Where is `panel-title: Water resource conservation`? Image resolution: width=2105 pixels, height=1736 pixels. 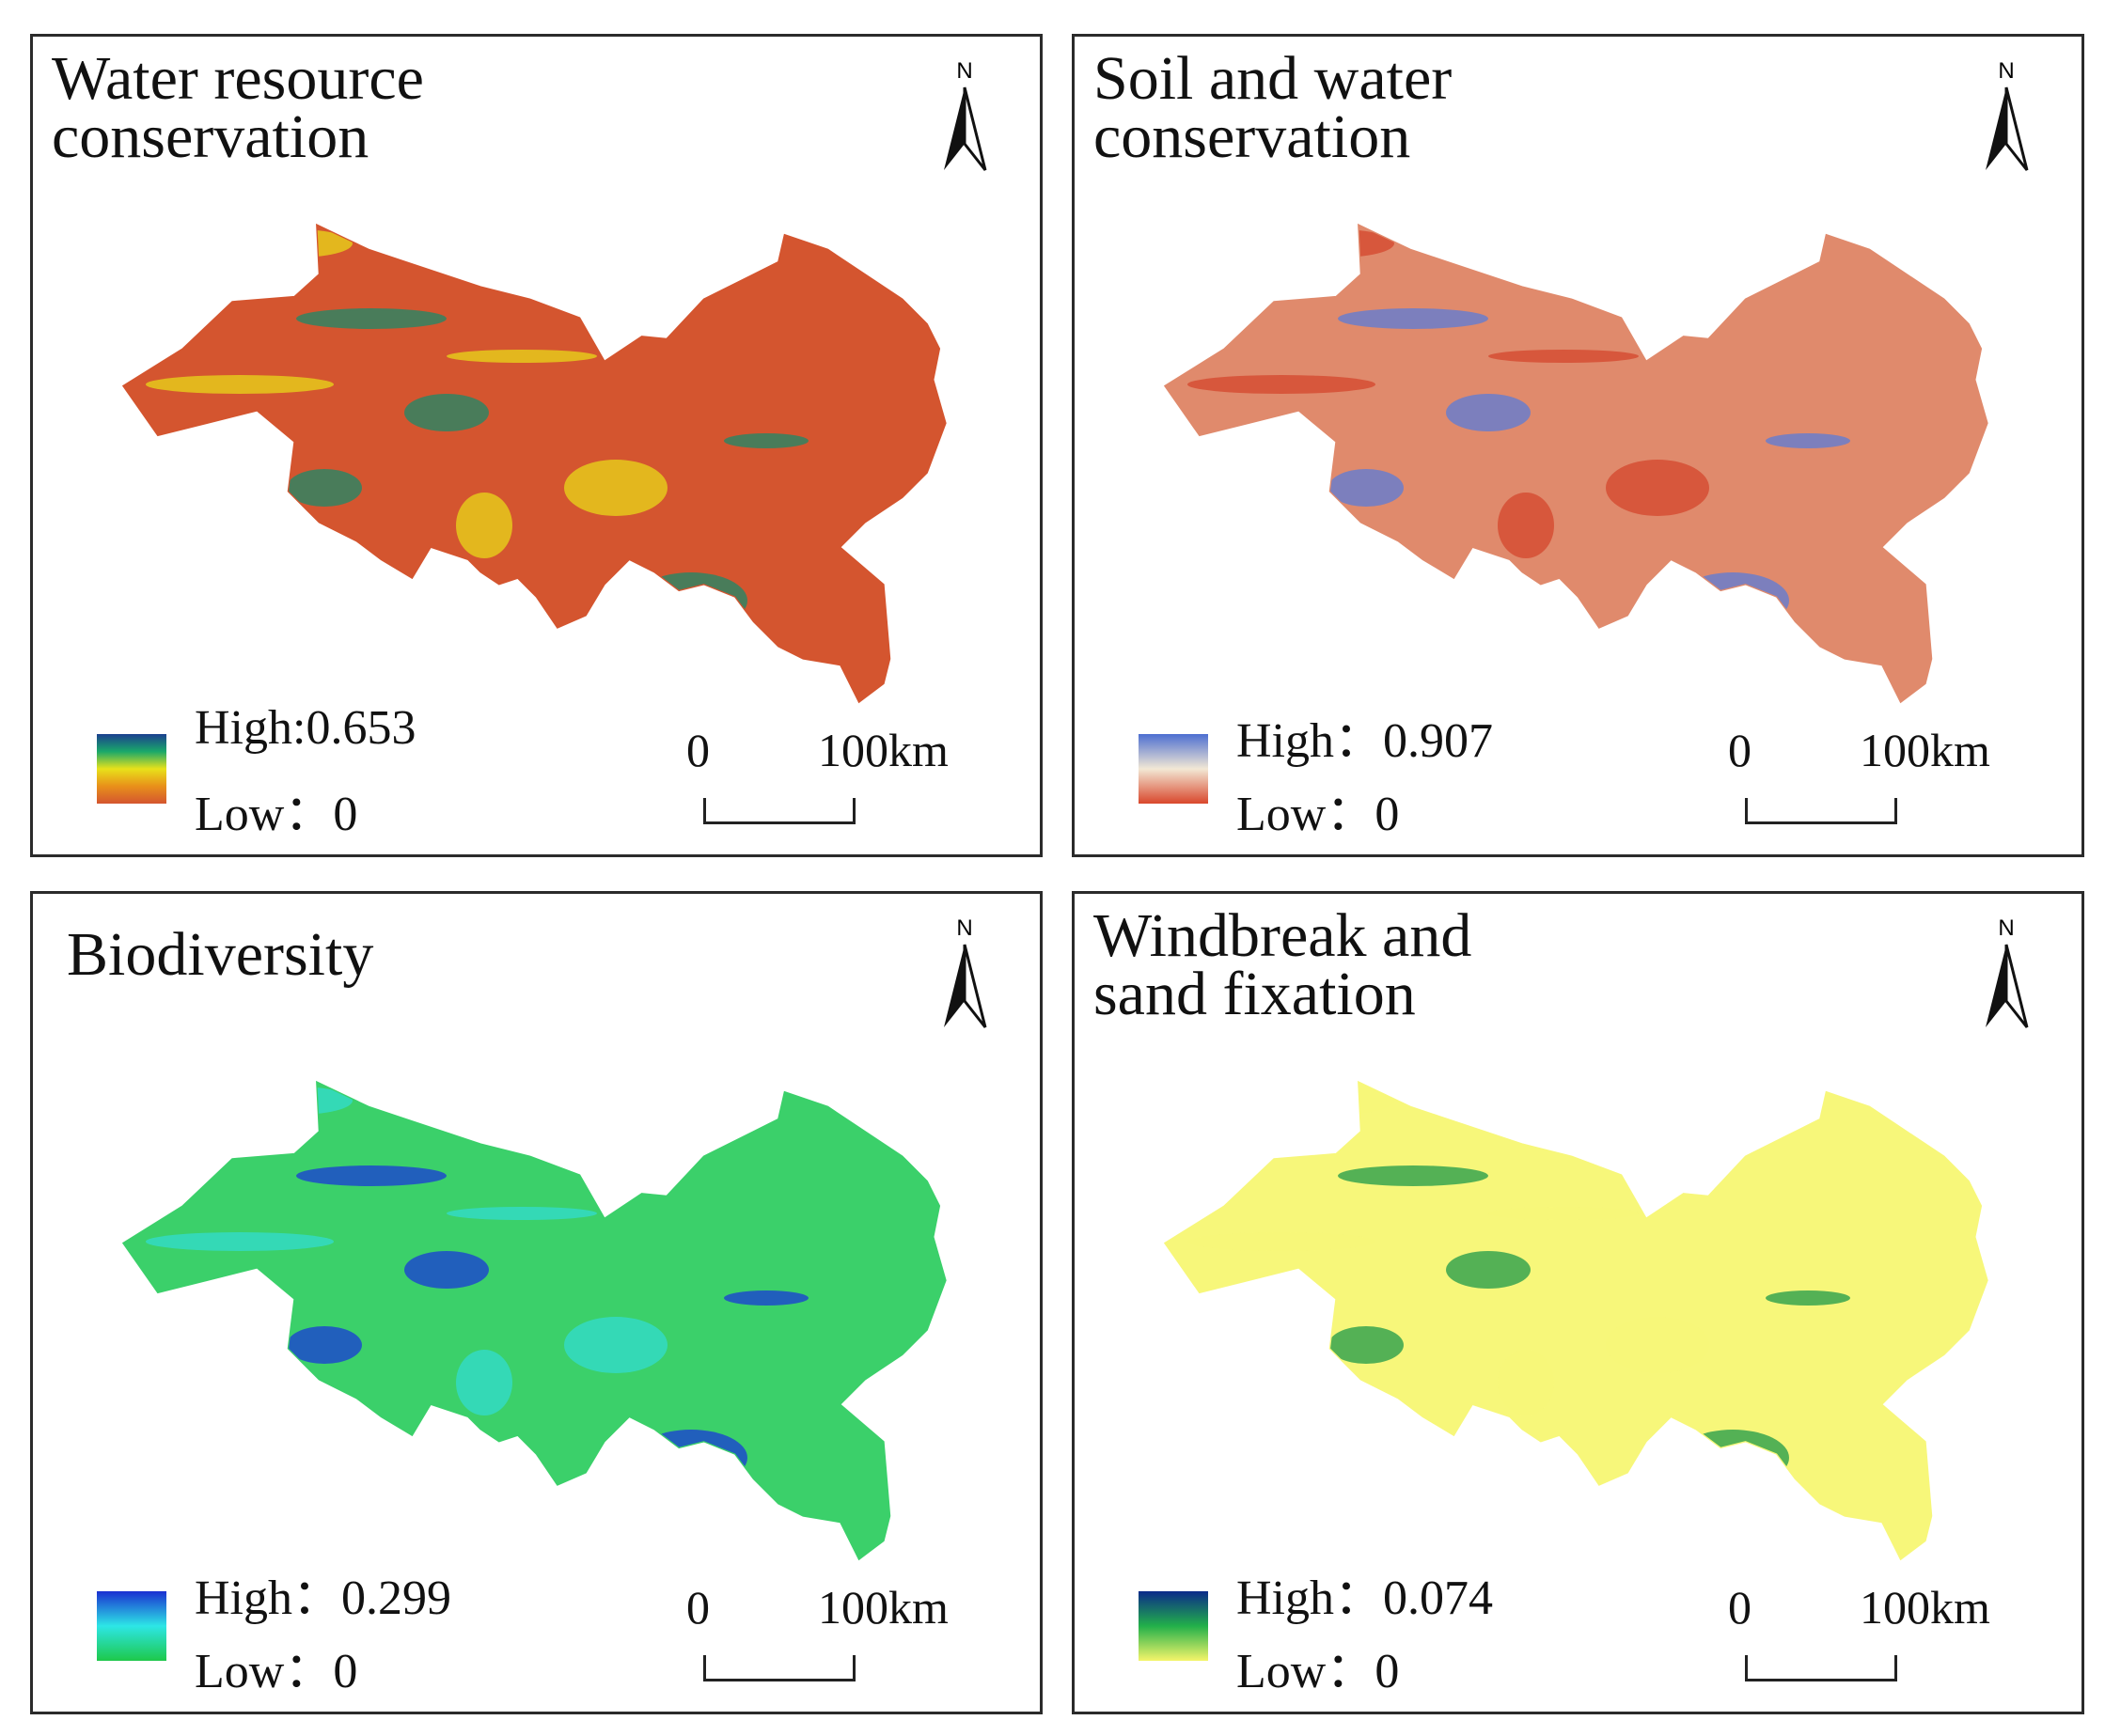 panel-title: Water resource conservation is located at coordinates (238, 107).